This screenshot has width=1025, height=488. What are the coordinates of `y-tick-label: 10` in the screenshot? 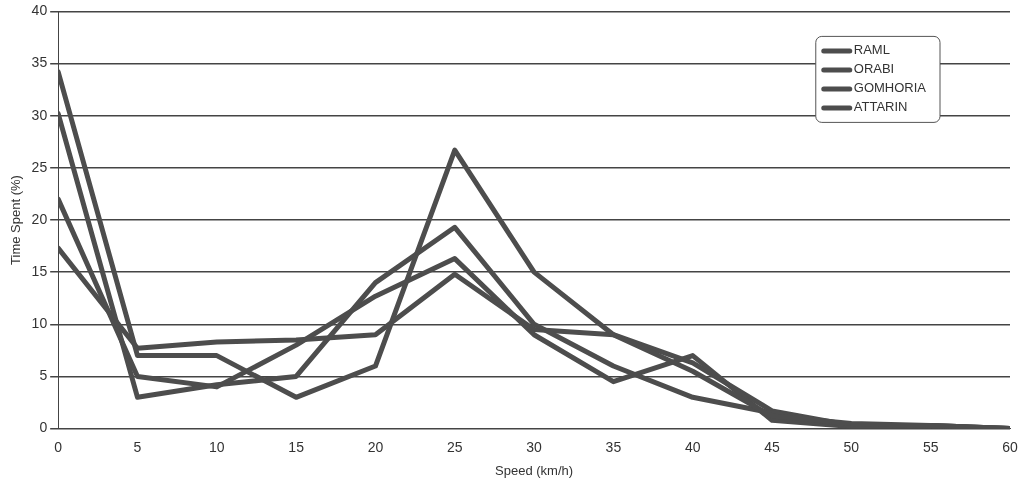 It's located at (39, 323).